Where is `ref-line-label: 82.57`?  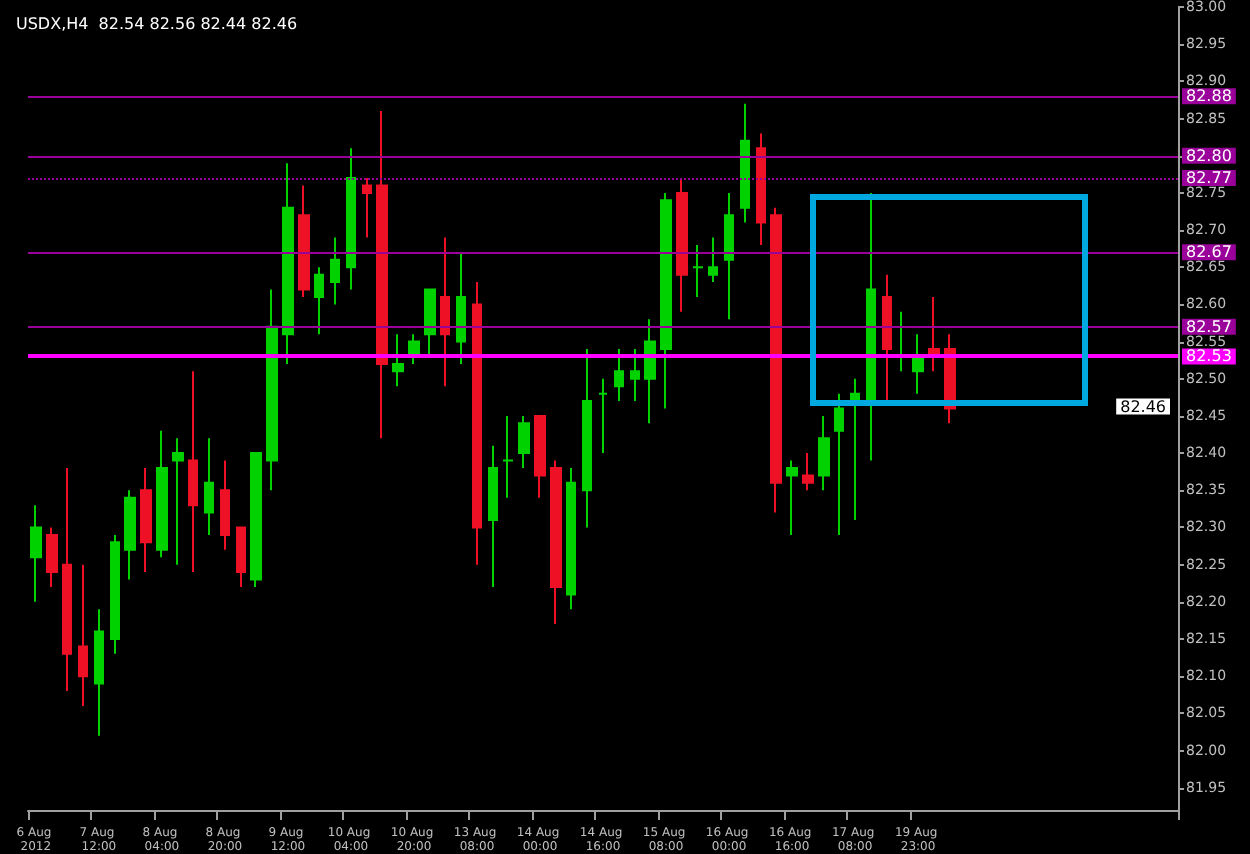
ref-line-label: 82.57 is located at coordinates (1209, 326).